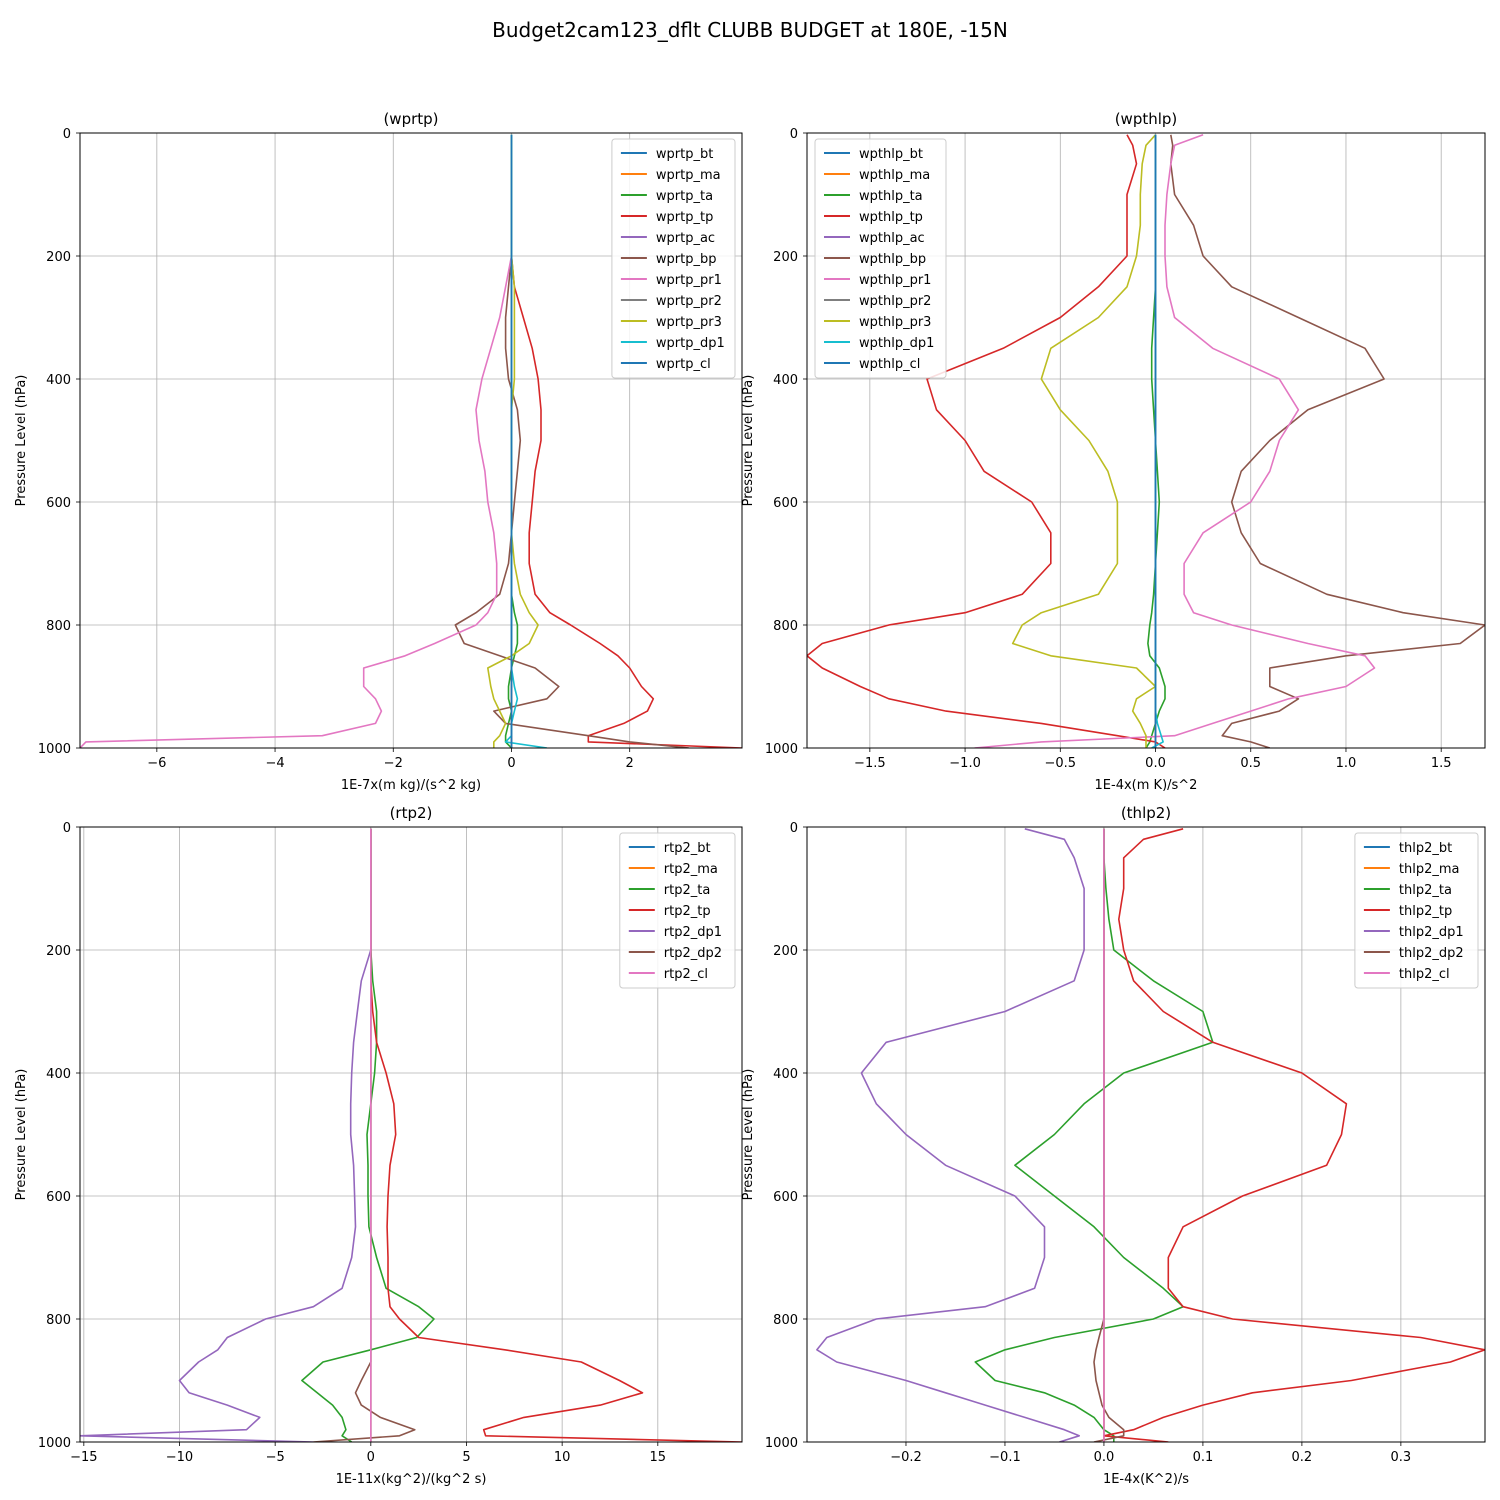 This screenshot has width=1500, height=1500. I want to click on legend-label-wprtp_tp: wprtp_tp, so click(684, 217).